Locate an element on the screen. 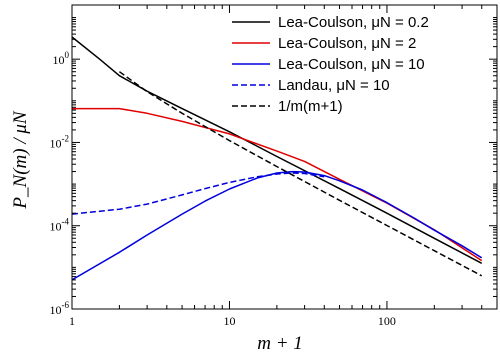 This screenshot has width=500, height=356. x-tick-label: 10 is located at coordinates (229, 321).